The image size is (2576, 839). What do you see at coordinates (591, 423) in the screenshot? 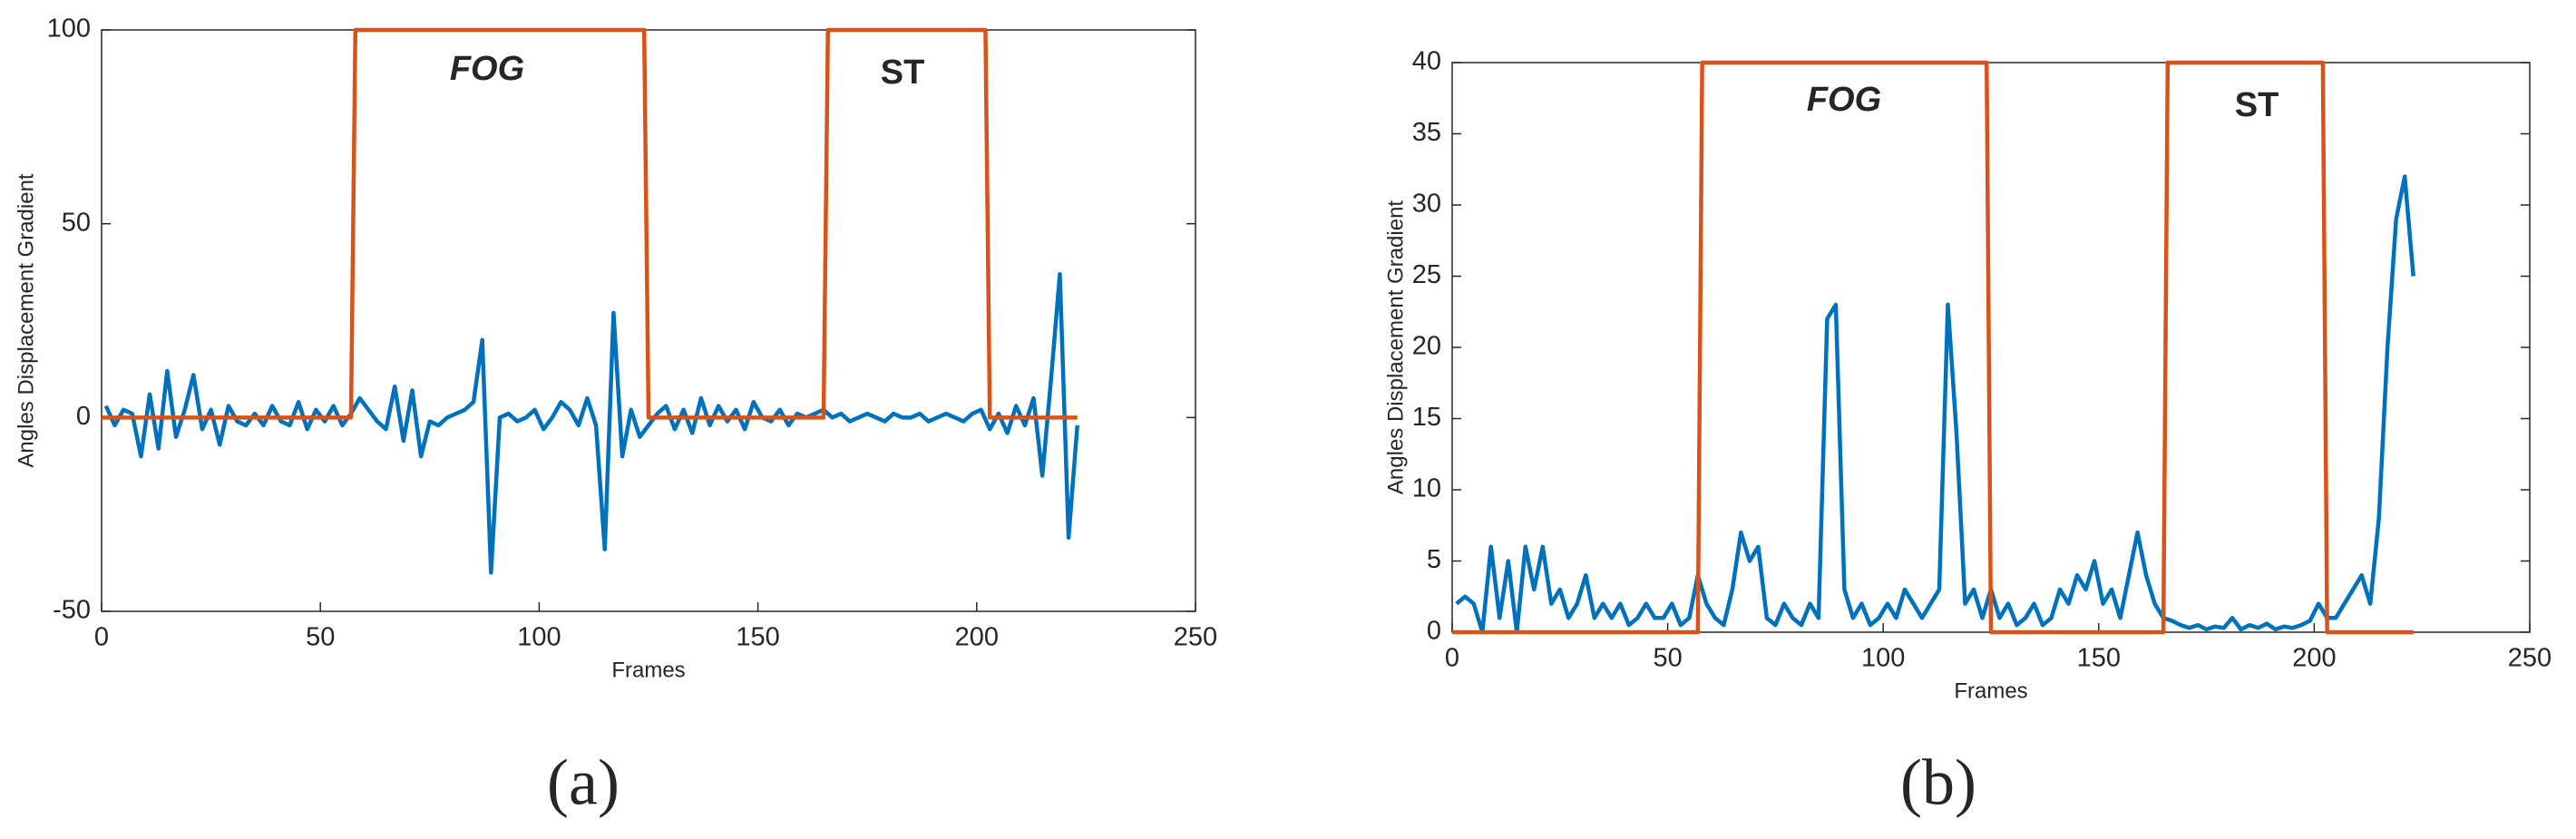
I see `data-line` at bounding box center [591, 423].